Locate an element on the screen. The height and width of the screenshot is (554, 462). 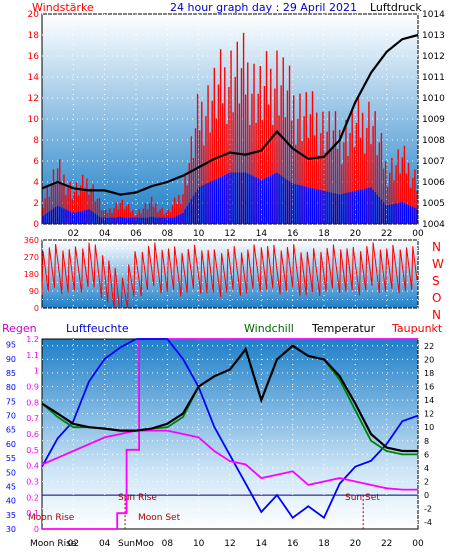
wind-direction-y-axis: 0 90 180 270 360 is located at coordinates (31, 274).